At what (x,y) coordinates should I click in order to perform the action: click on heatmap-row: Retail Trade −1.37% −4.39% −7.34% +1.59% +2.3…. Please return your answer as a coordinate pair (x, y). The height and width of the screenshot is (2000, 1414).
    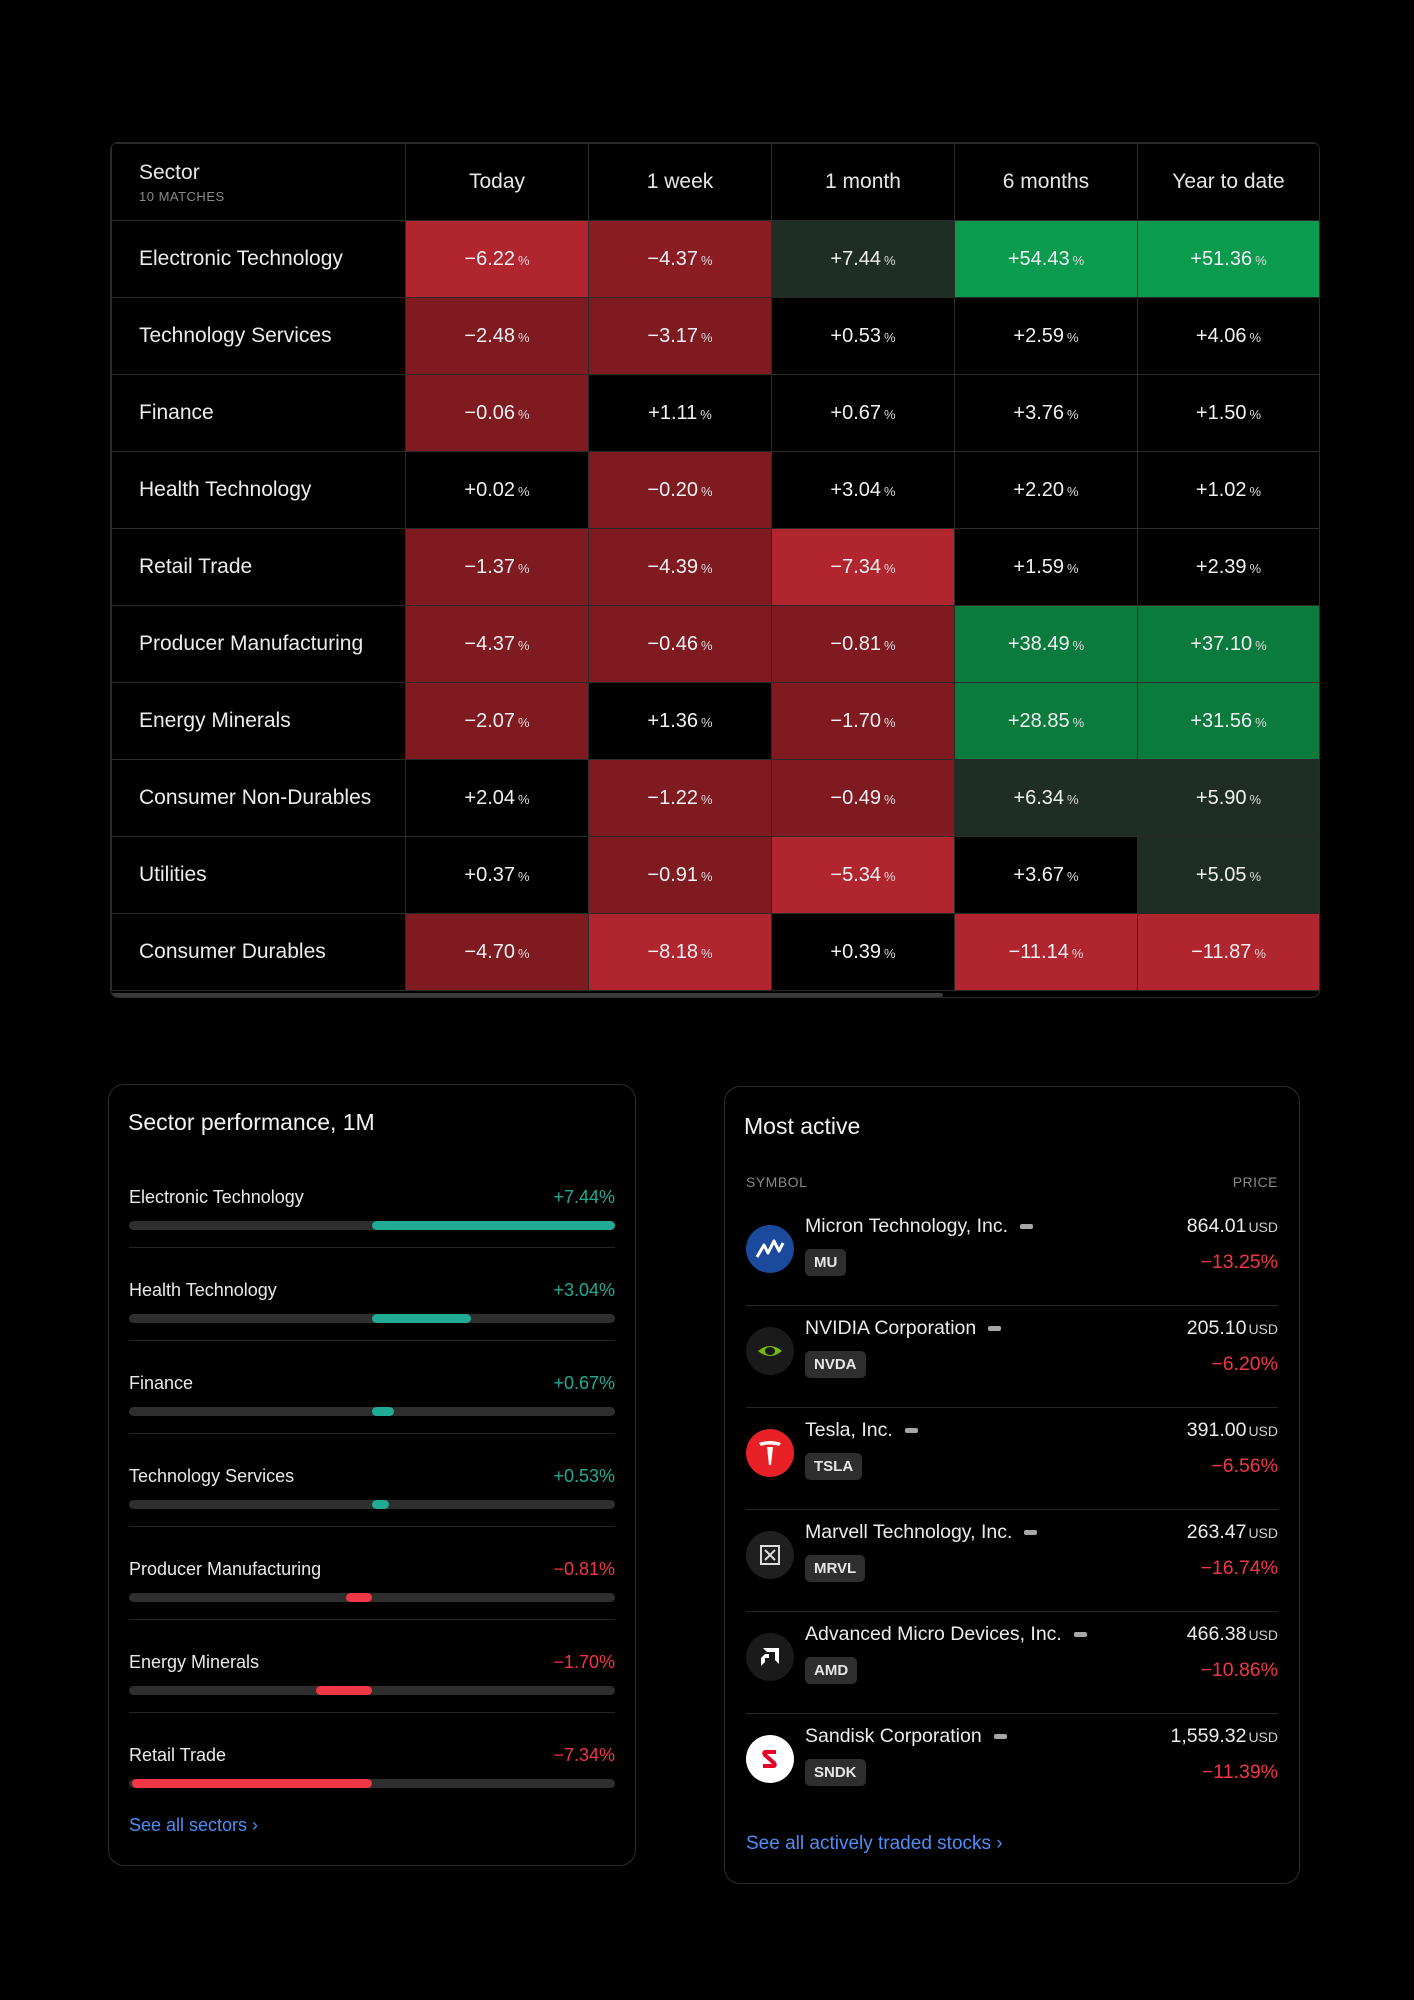
    Looking at the image, I should click on (715, 567).